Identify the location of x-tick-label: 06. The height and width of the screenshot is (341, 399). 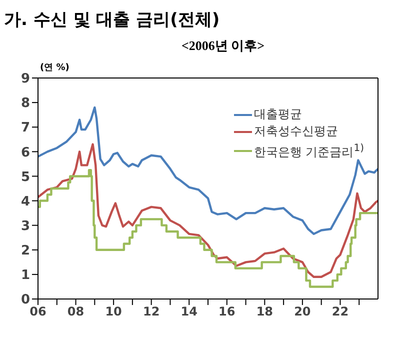
(38, 311).